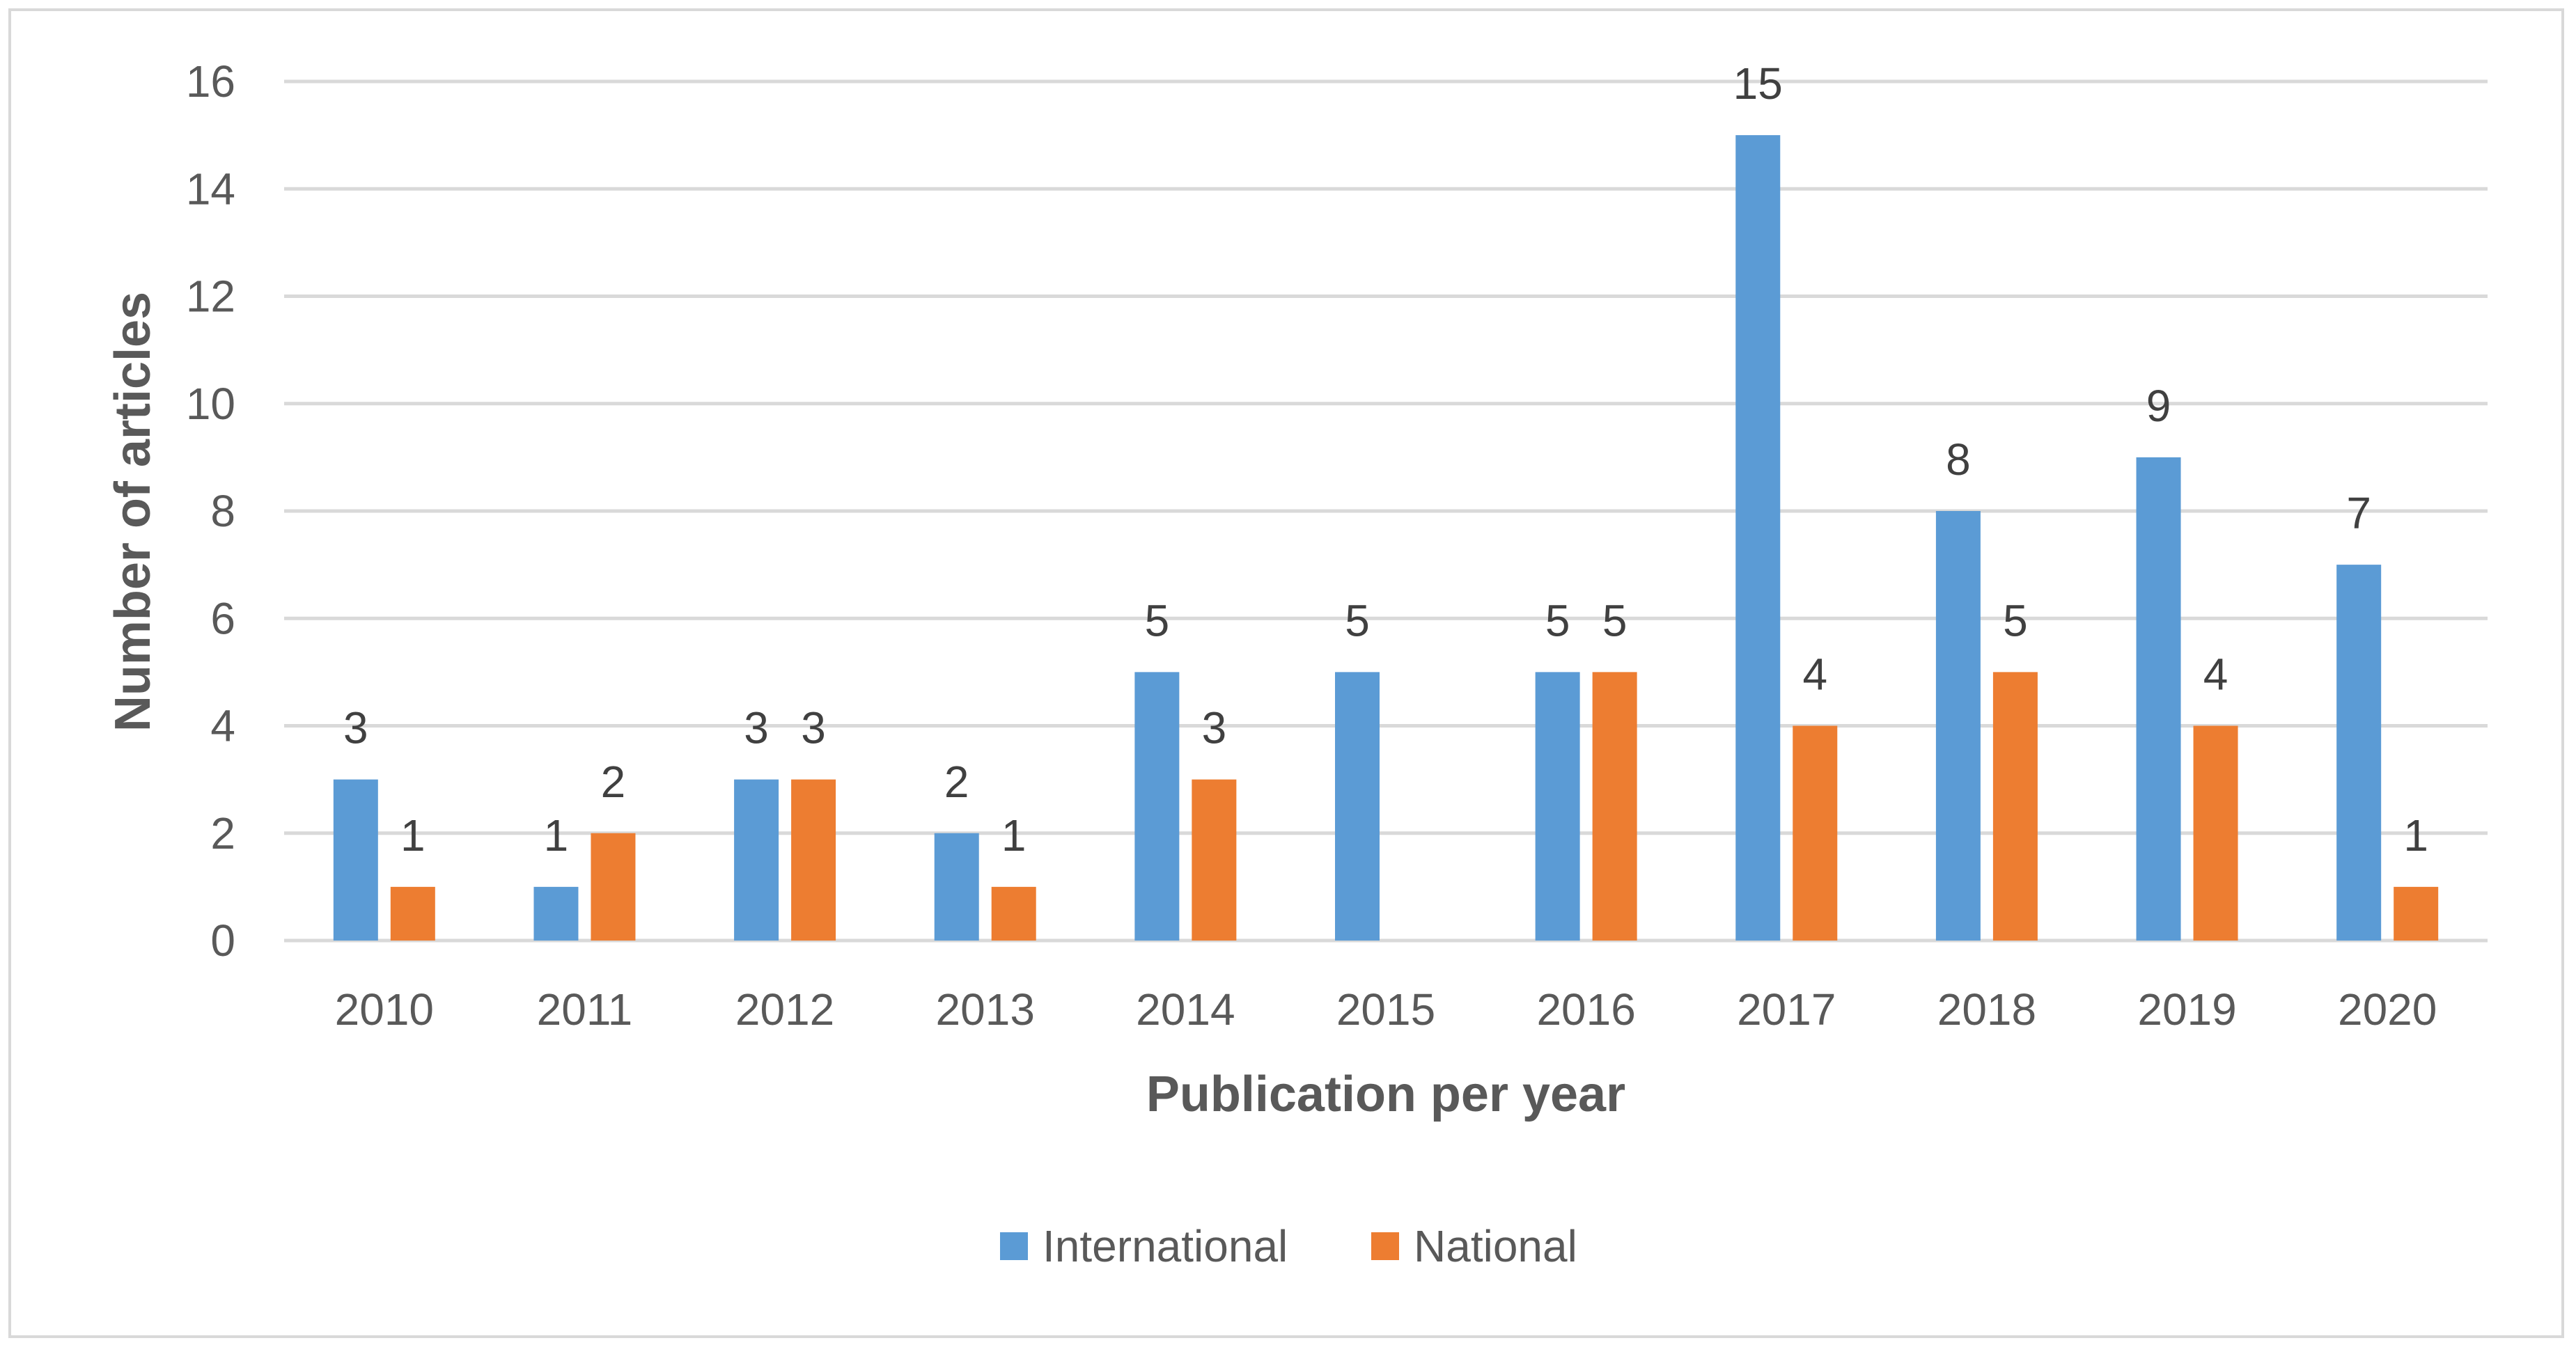 The width and height of the screenshot is (2576, 1352). Describe the element at coordinates (223, 618) in the screenshot. I see `y-tick-label: 6` at that location.